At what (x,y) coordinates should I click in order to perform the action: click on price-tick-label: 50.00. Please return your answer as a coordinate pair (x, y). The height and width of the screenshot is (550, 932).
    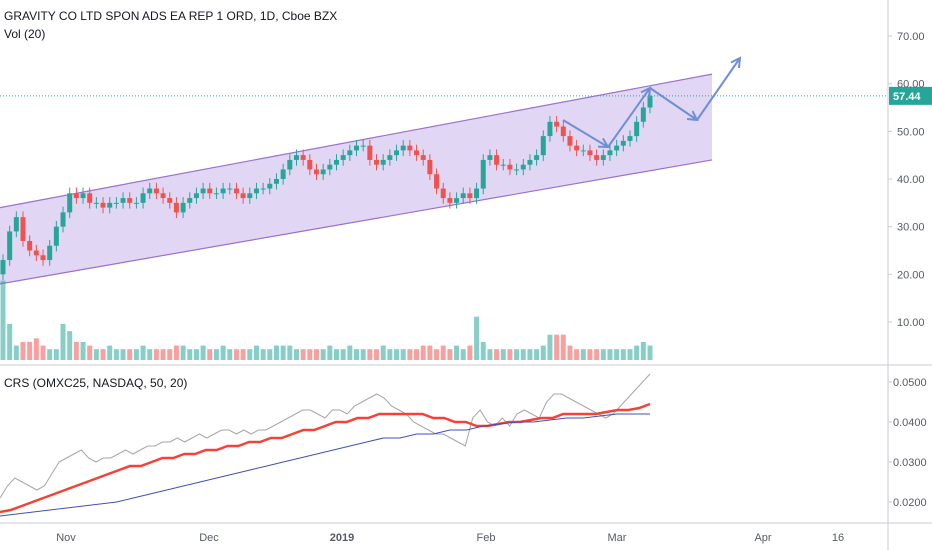
    Looking at the image, I should click on (911, 132).